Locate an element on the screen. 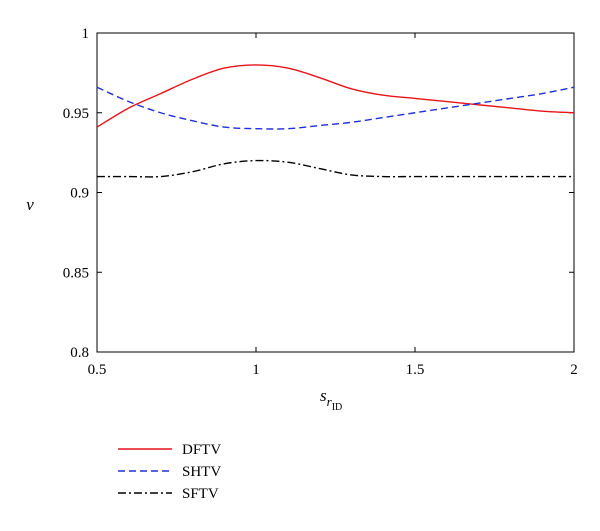  x-tick-label: 0.5 is located at coordinates (97, 370).